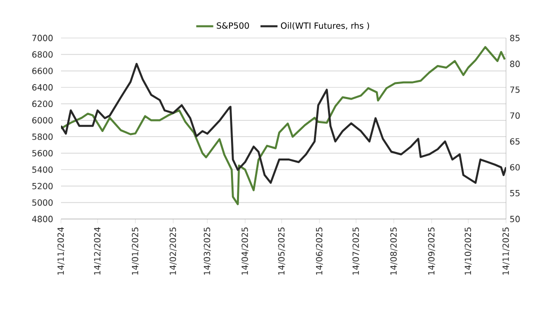 The image size is (548, 321). What do you see at coordinates (515, 38) in the screenshot?
I see `y2-tick-label: 85` at bounding box center [515, 38].